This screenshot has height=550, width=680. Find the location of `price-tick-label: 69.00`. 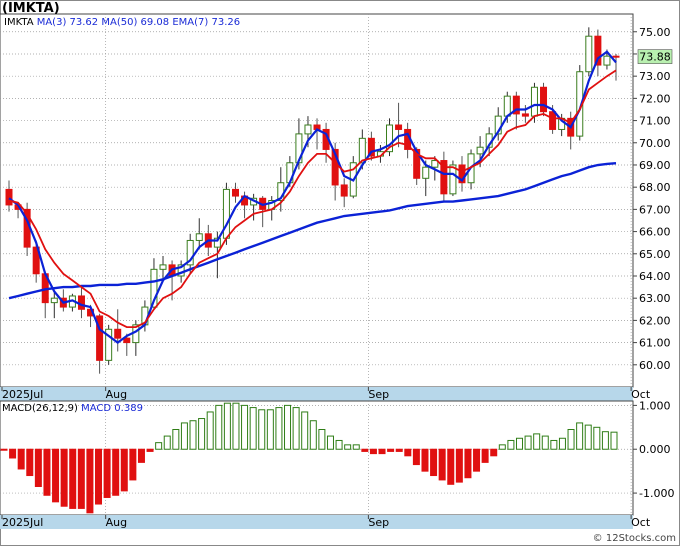

price-tick-label: 69.00 is located at coordinates (655, 165).